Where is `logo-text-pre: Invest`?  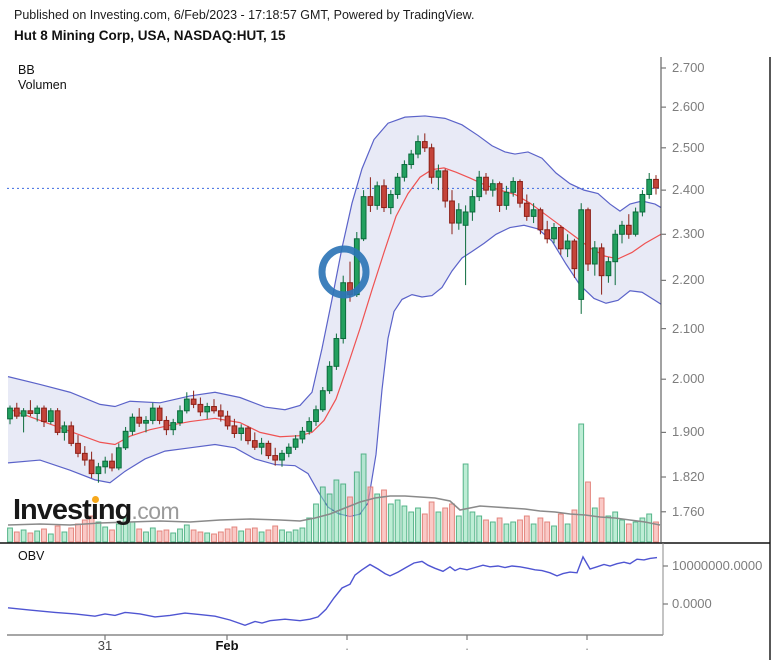
logo-text-pre: Invest is located at coordinates (52, 510).